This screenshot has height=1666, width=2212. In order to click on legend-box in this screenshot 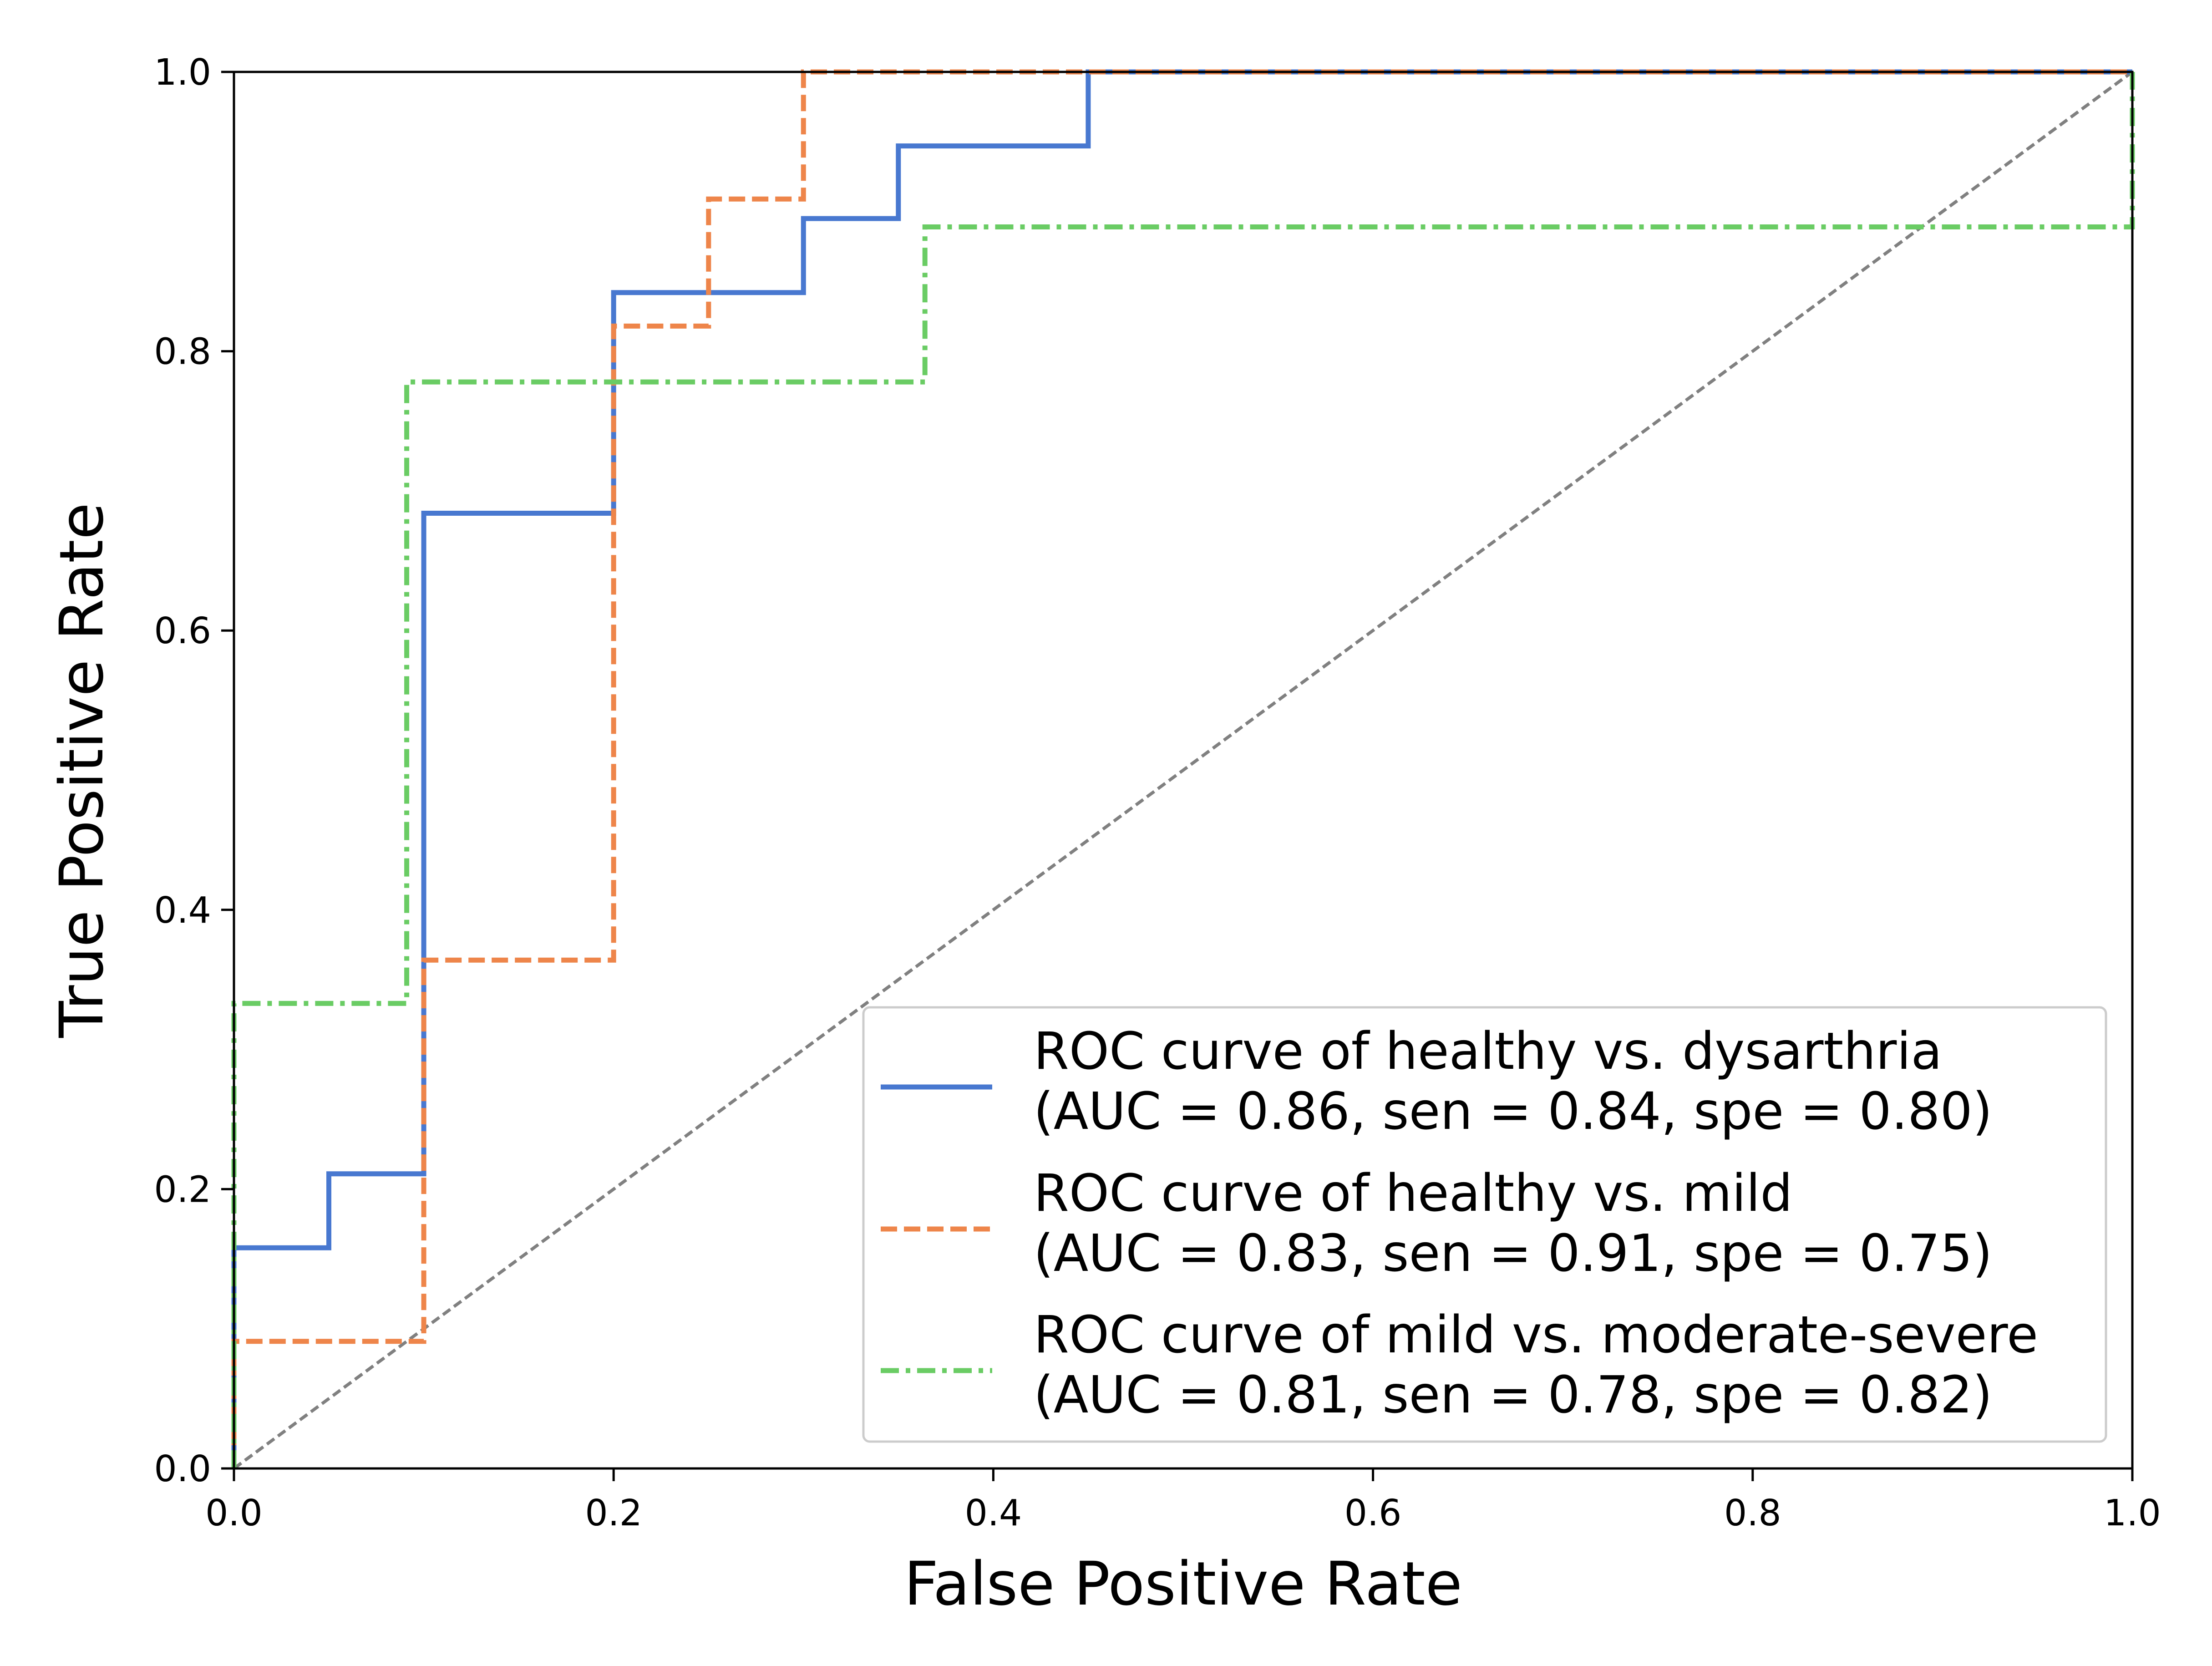, I will do `click(1484, 1224)`.